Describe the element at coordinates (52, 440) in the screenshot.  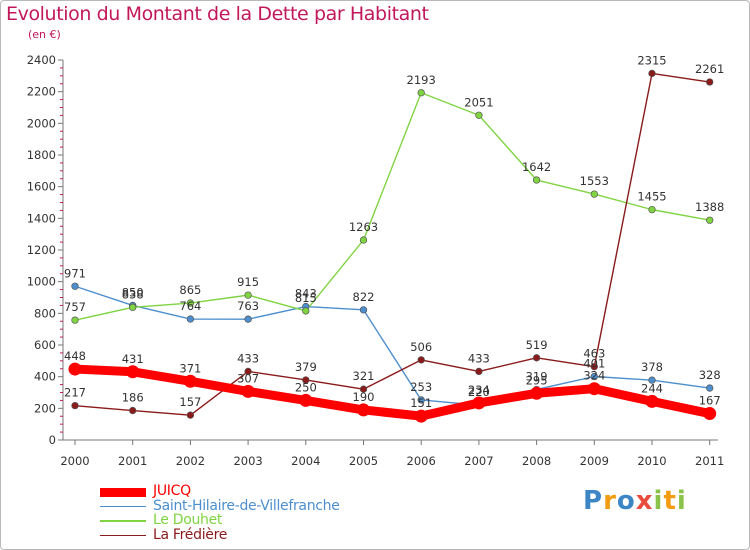
I see `y-tick-label: 0` at that location.